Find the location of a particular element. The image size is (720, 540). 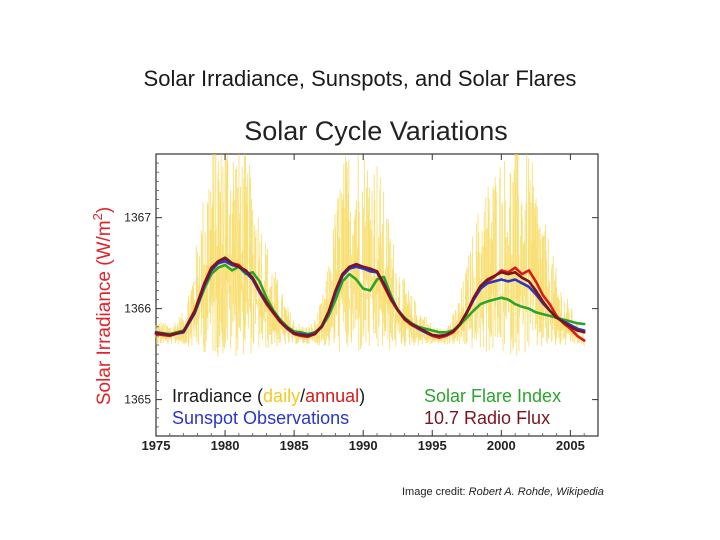

legend-irradiance-label: Irradiance ( is located at coordinates (217, 396).